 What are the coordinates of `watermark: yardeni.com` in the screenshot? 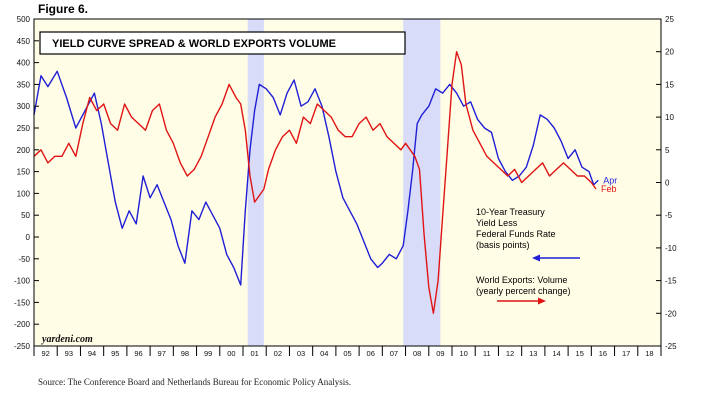 It's located at (67, 339).